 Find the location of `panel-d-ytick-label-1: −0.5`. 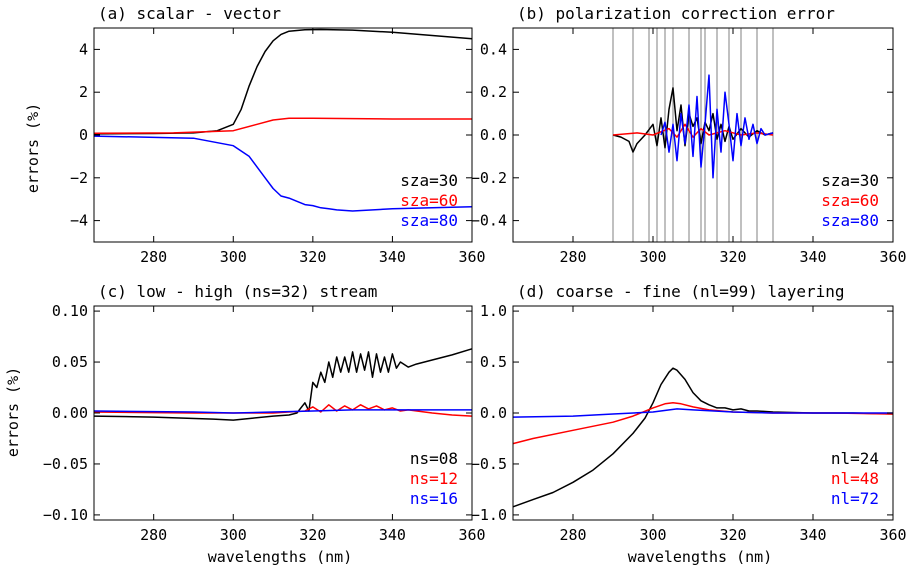

panel-d-ytick-label-1: −0.5 is located at coordinates (489, 464).